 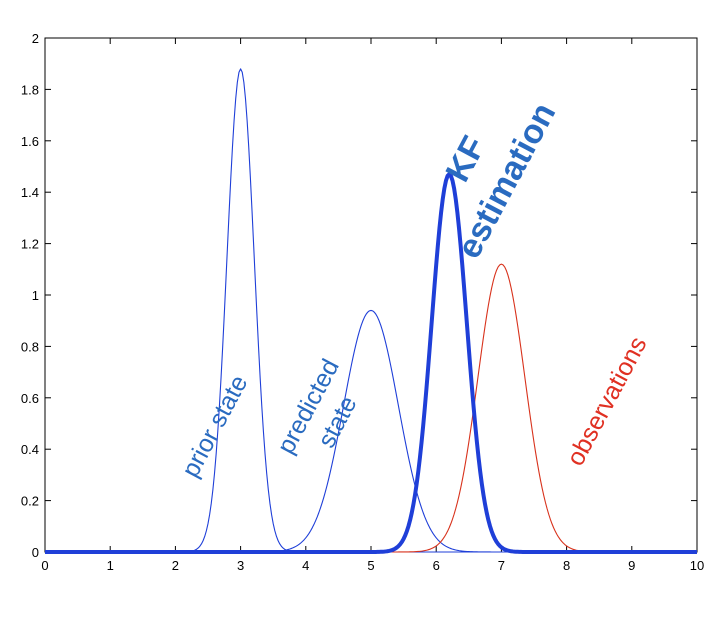 What do you see at coordinates (436, 565) in the screenshot?
I see `x-tick-label: 6` at bounding box center [436, 565].